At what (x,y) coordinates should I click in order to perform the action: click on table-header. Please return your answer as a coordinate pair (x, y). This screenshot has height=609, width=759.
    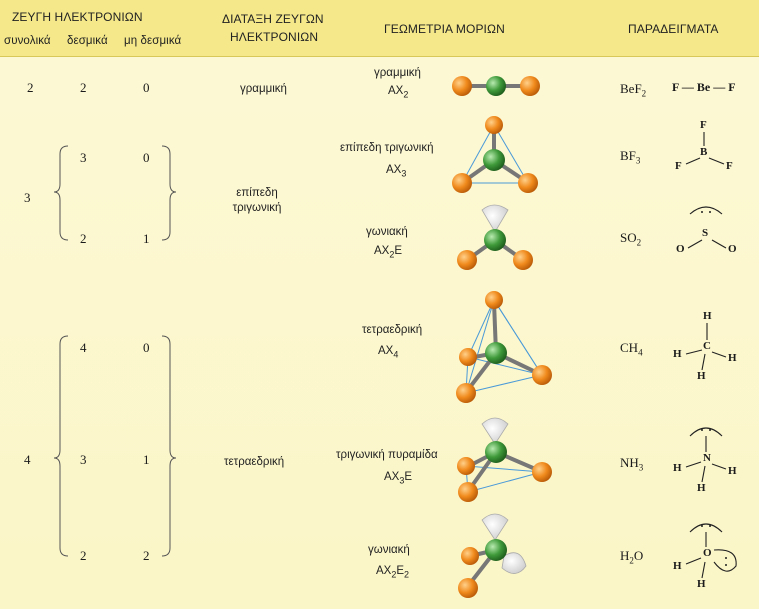
    Looking at the image, I should click on (379, 28).